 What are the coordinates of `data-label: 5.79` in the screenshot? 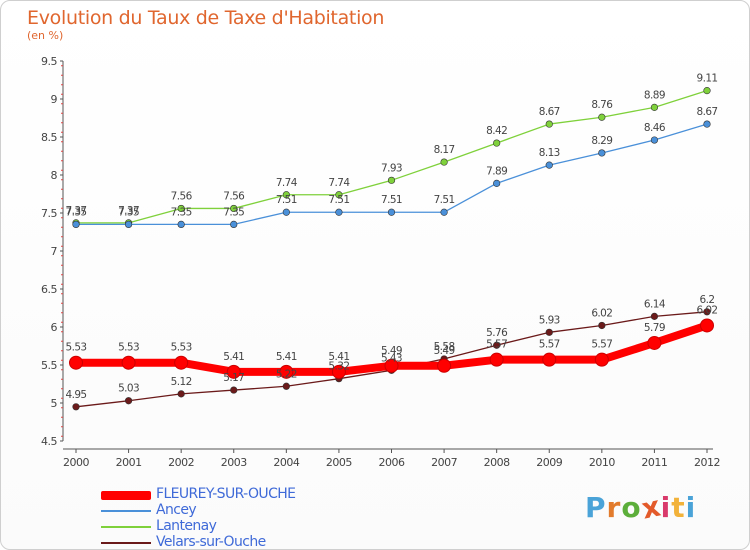 It's located at (654, 328).